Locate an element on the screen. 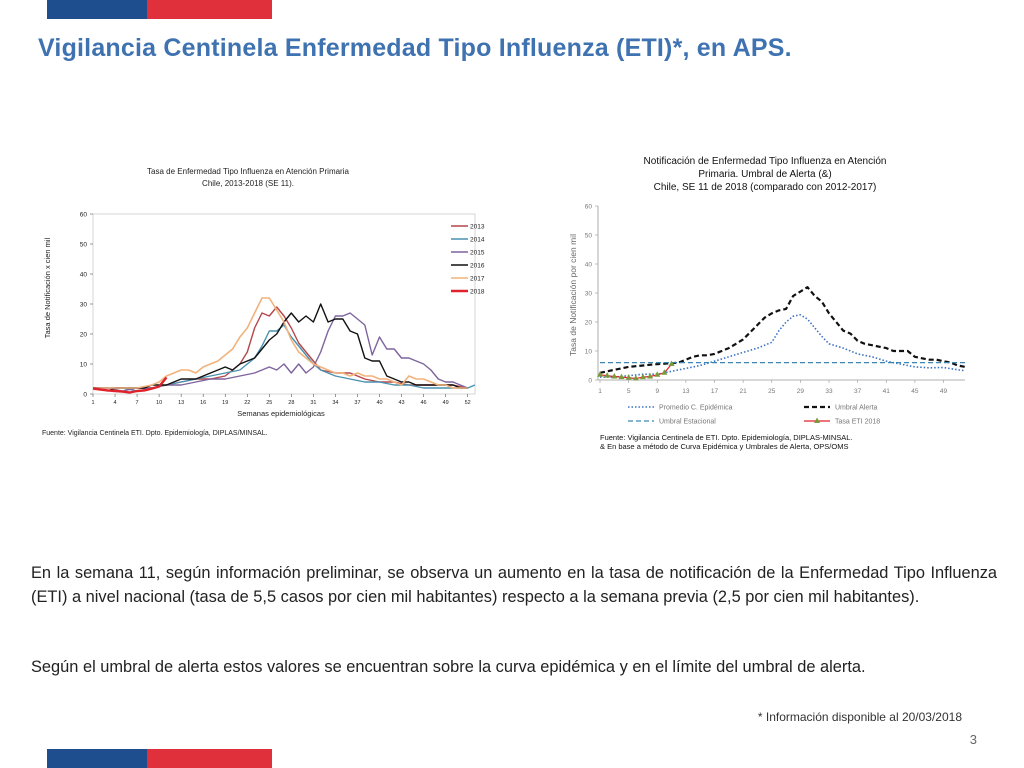 The image size is (1024, 768). chart2-legend-label-1: Umbral Alerta is located at coordinates (856, 408).